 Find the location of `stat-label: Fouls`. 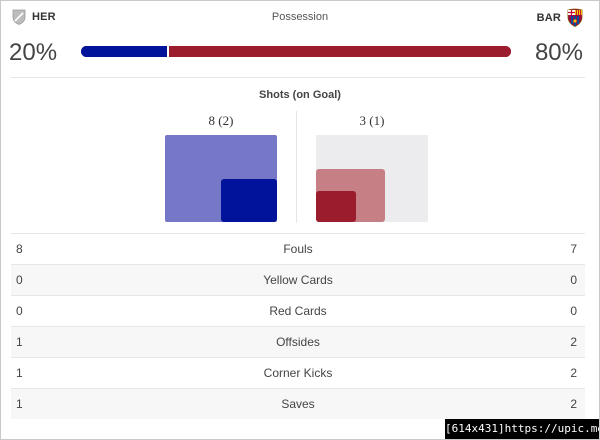

stat-label: Fouls is located at coordinates (298, 249).